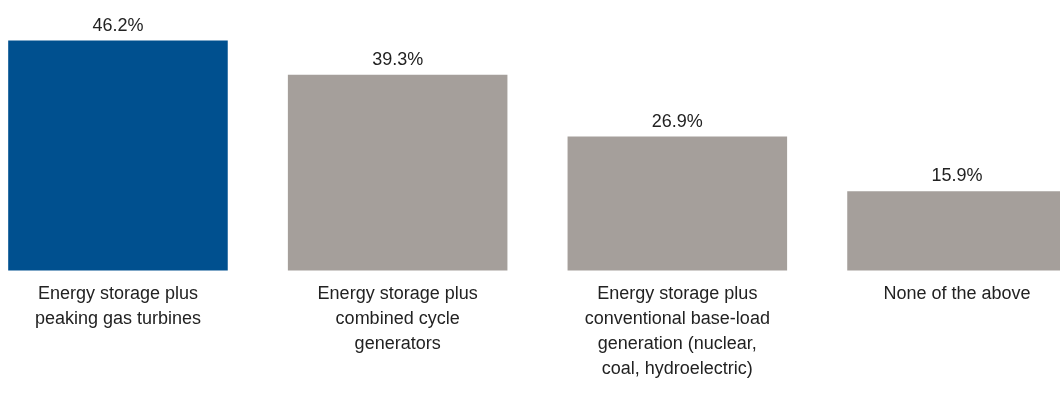 The width and height of the screenshot is (1060, 402). Describe the element at coordinates (957, 175) in the screenshot. I see `data-label: 15.9%` at that location.